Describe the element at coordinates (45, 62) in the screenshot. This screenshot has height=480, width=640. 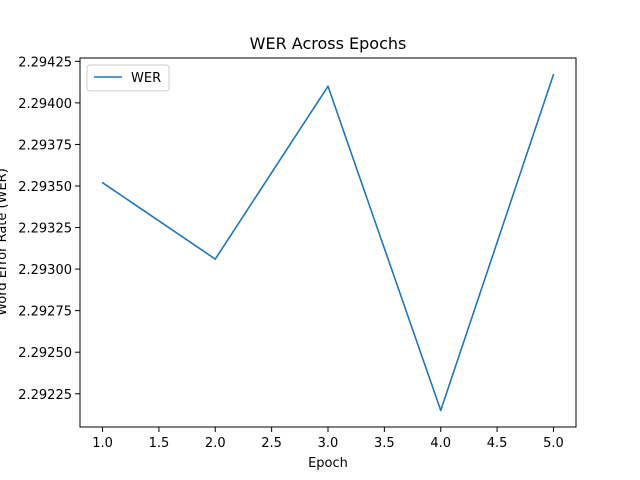
I see `y-tick-label: 2.29425` at that location.